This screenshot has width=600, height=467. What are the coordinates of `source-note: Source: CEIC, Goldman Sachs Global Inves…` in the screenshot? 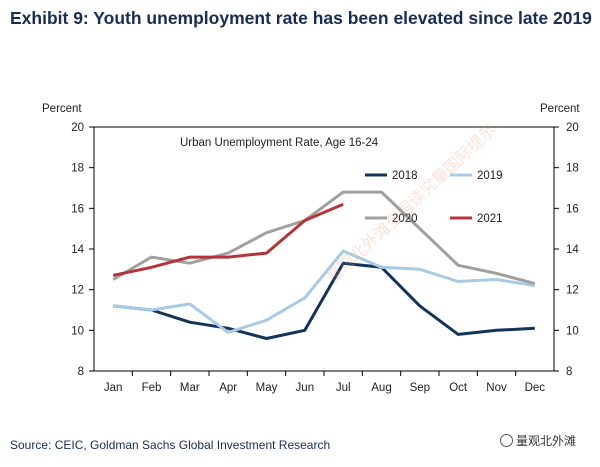 It's located at (170, 445).